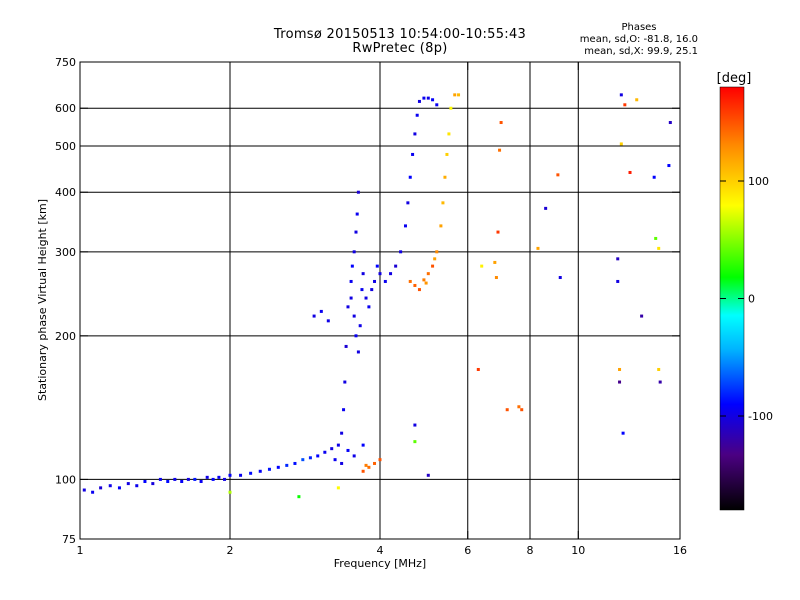 Image resolution: width=800 pixels, height=600 pixels. What do you see at coordinates (65, 192) in the screenshot?
I see `y-tick-label: 400` at bounding box center [65, 192].